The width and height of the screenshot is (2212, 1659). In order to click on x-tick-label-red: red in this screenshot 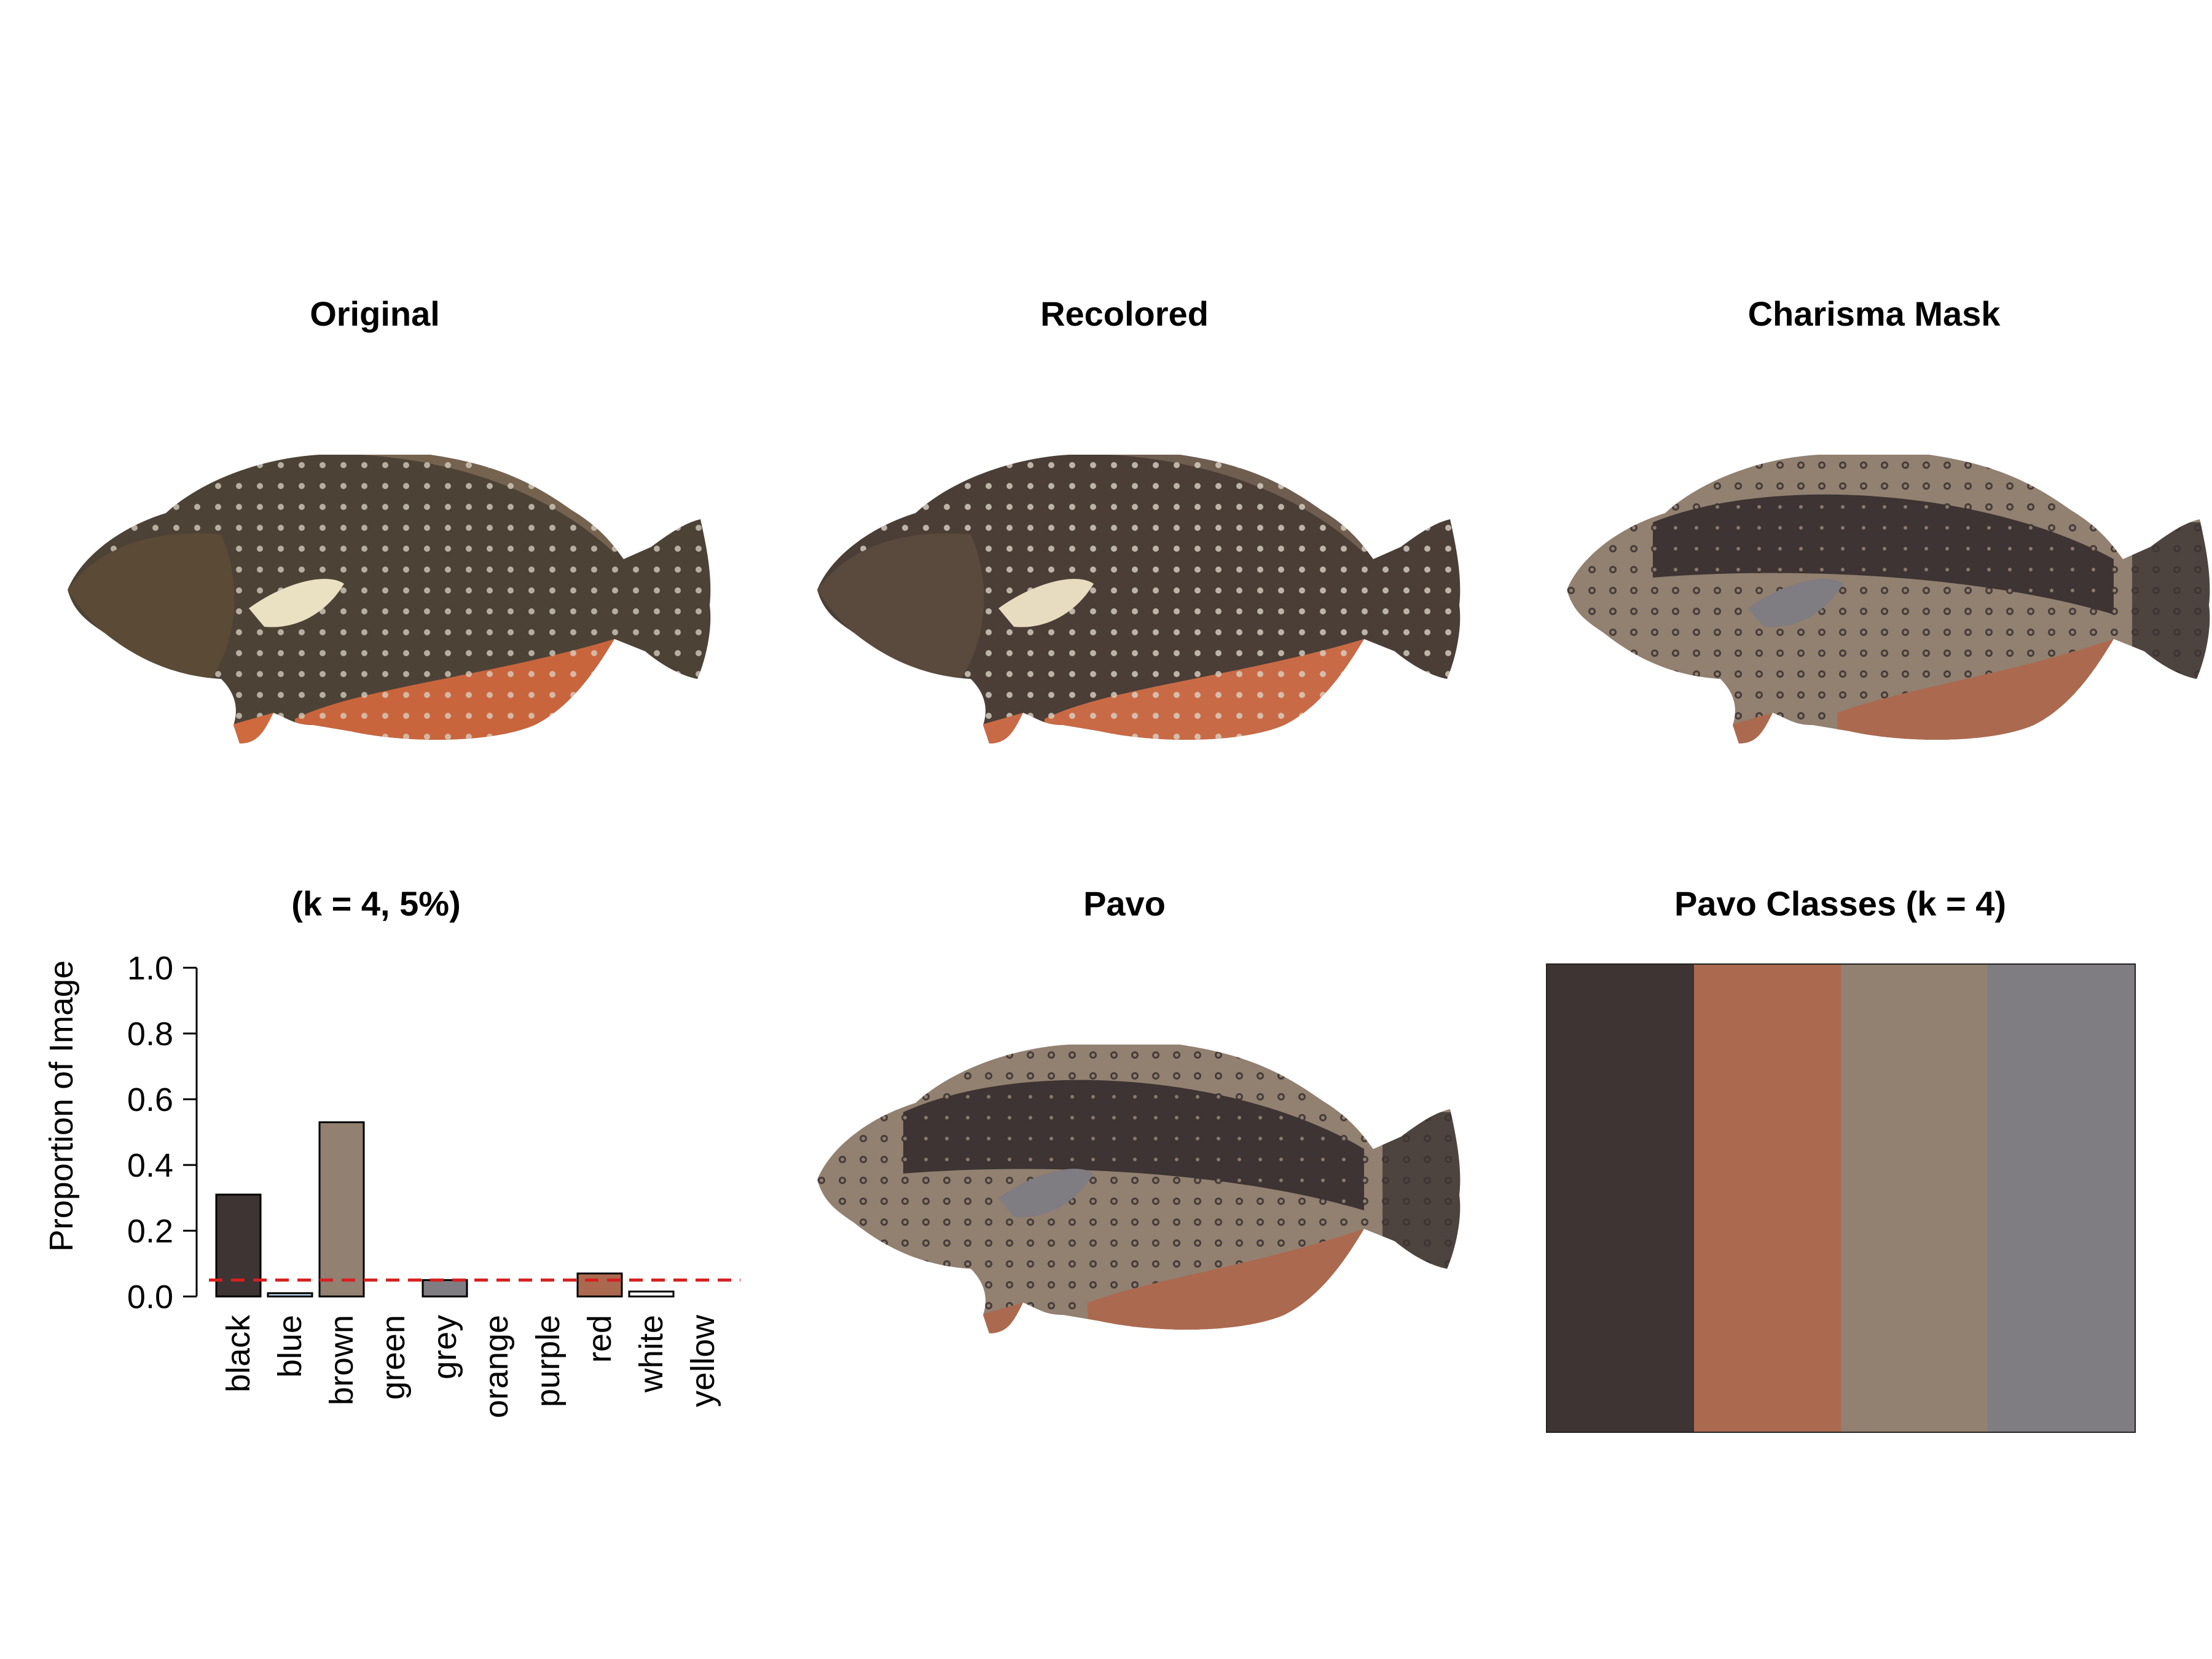, I will do `click(599, 1339)`.